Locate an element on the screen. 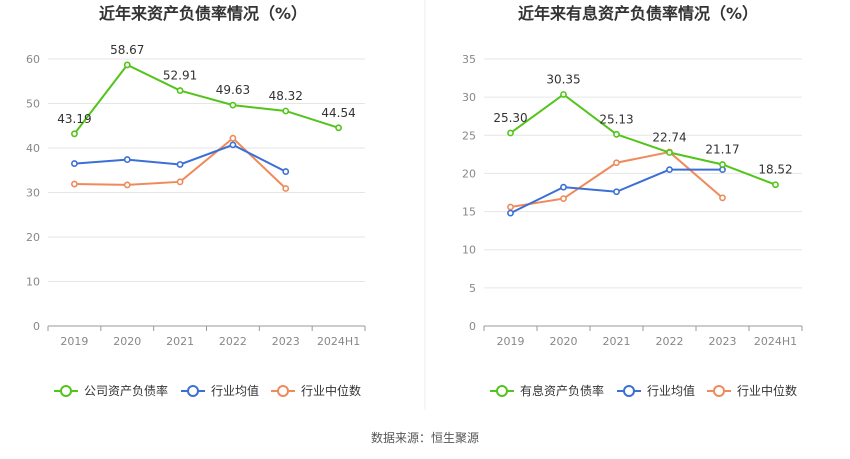 This screenshot has width=850, height=459. legend-label: 公司资产负债率 is located at coordinates (126, 390).